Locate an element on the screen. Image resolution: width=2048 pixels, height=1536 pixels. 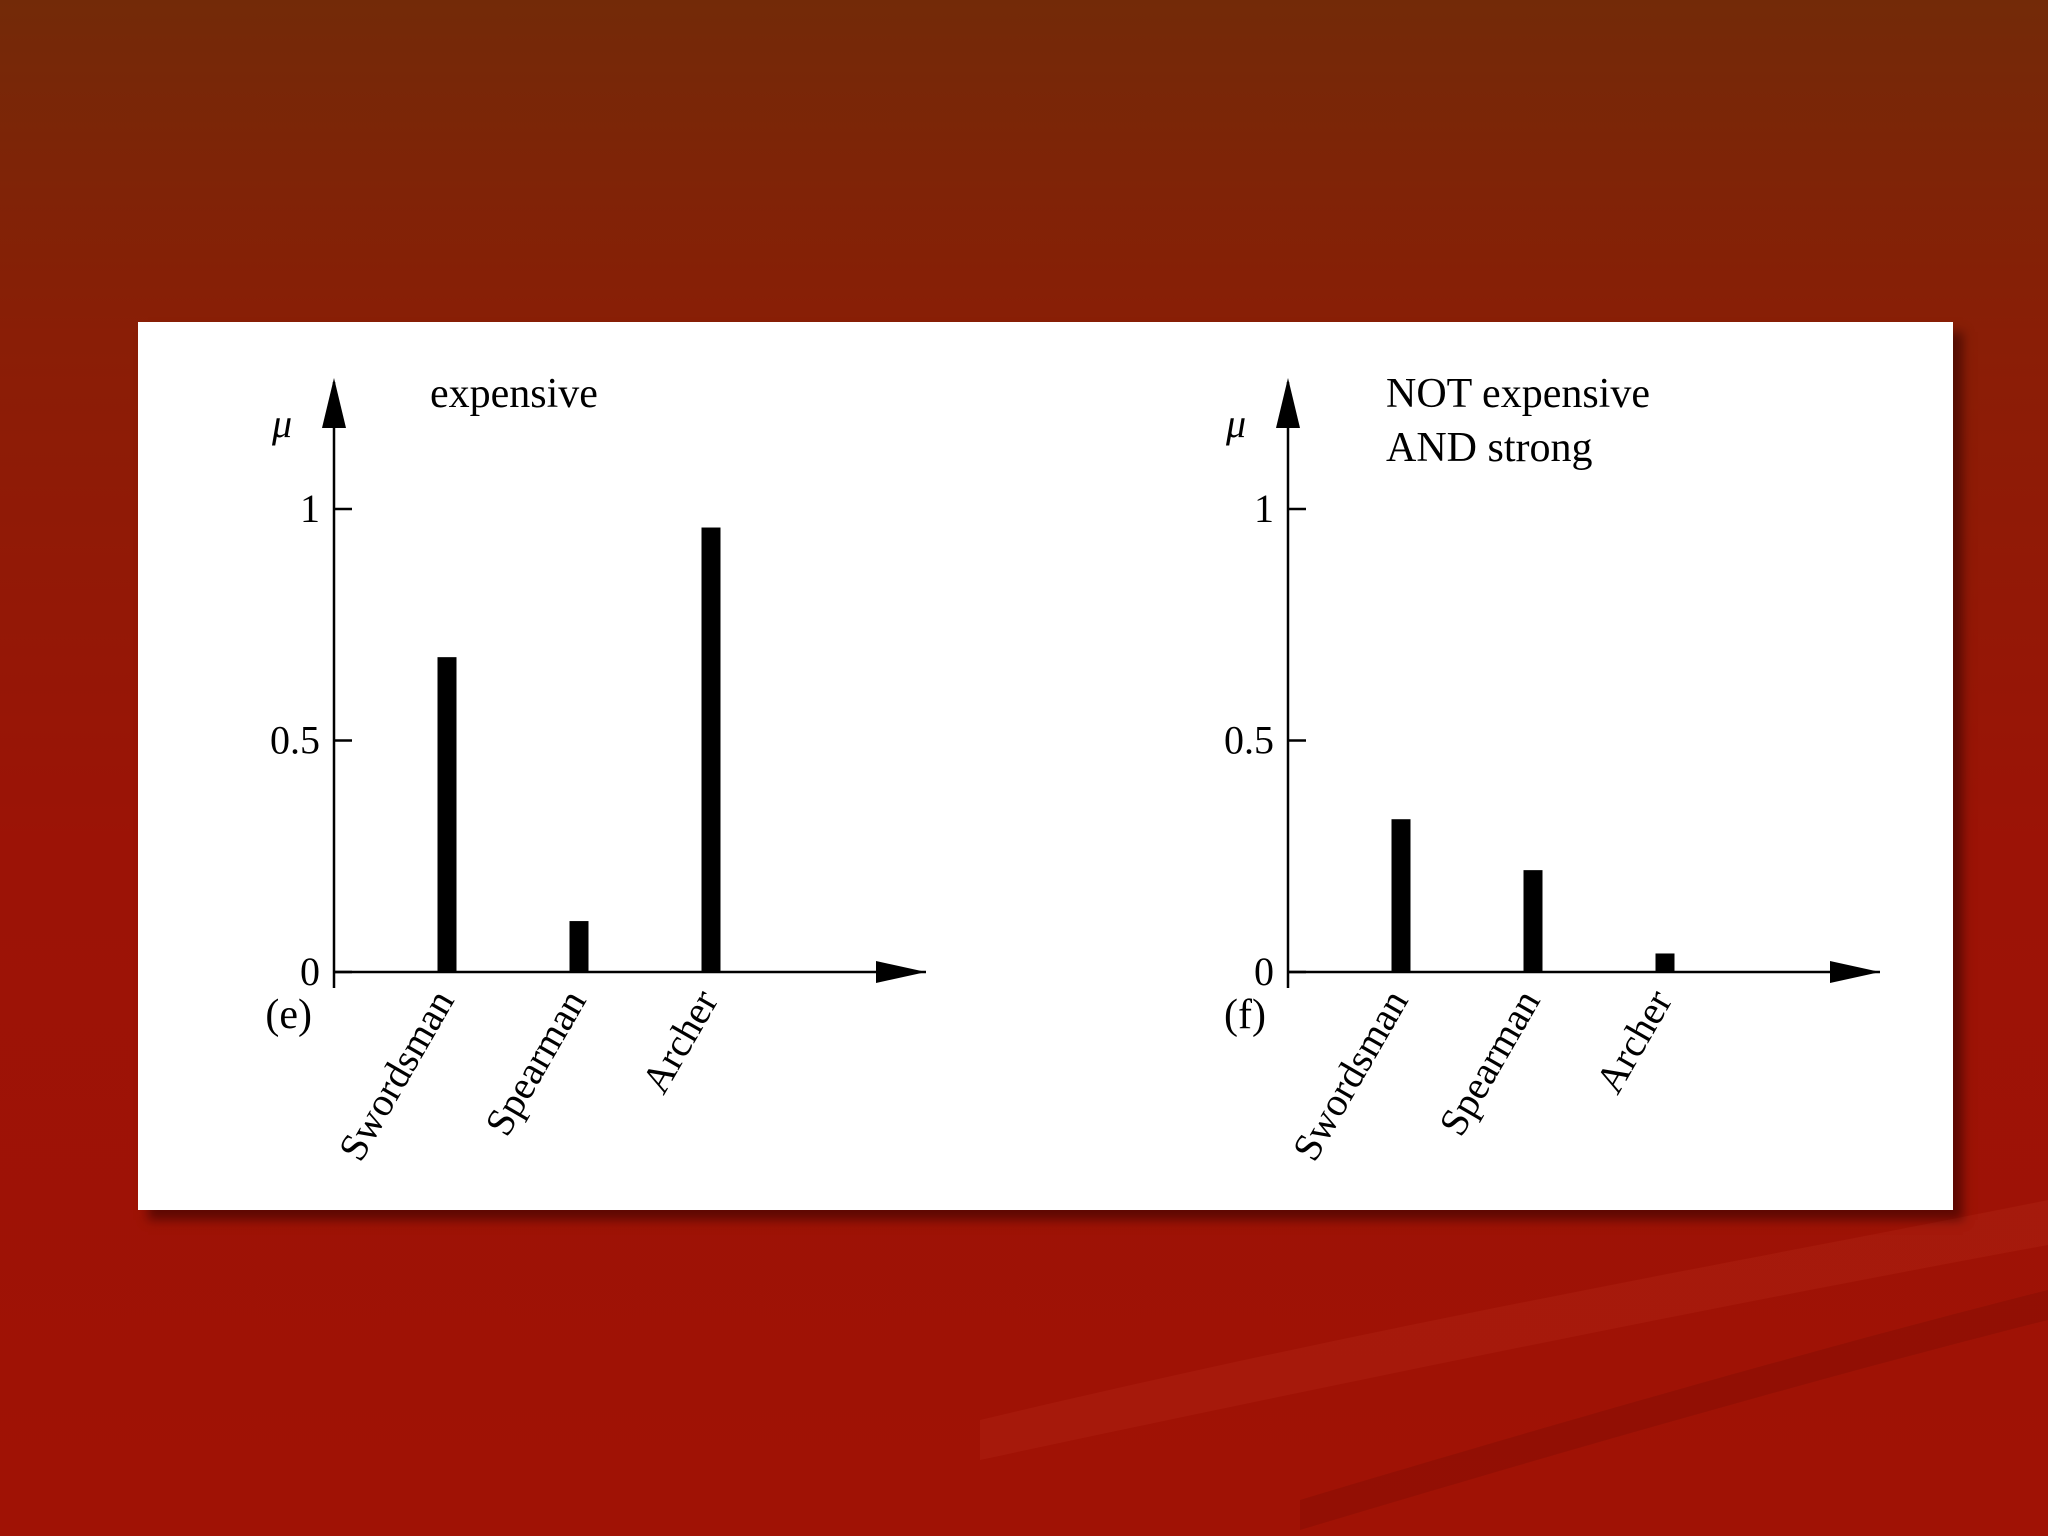
panel-label: (e) is located at coordinates (288, 1015).